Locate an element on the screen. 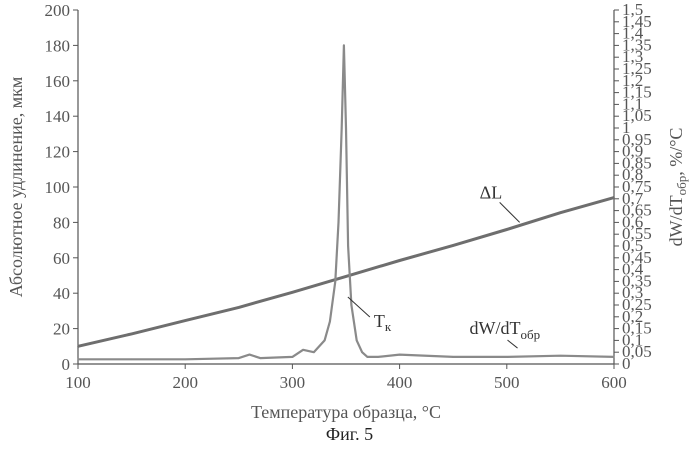 Image resolution: width=699 pixels, height=454 pixels. x-tick-label: 600 is located at coordinates (614, 382).